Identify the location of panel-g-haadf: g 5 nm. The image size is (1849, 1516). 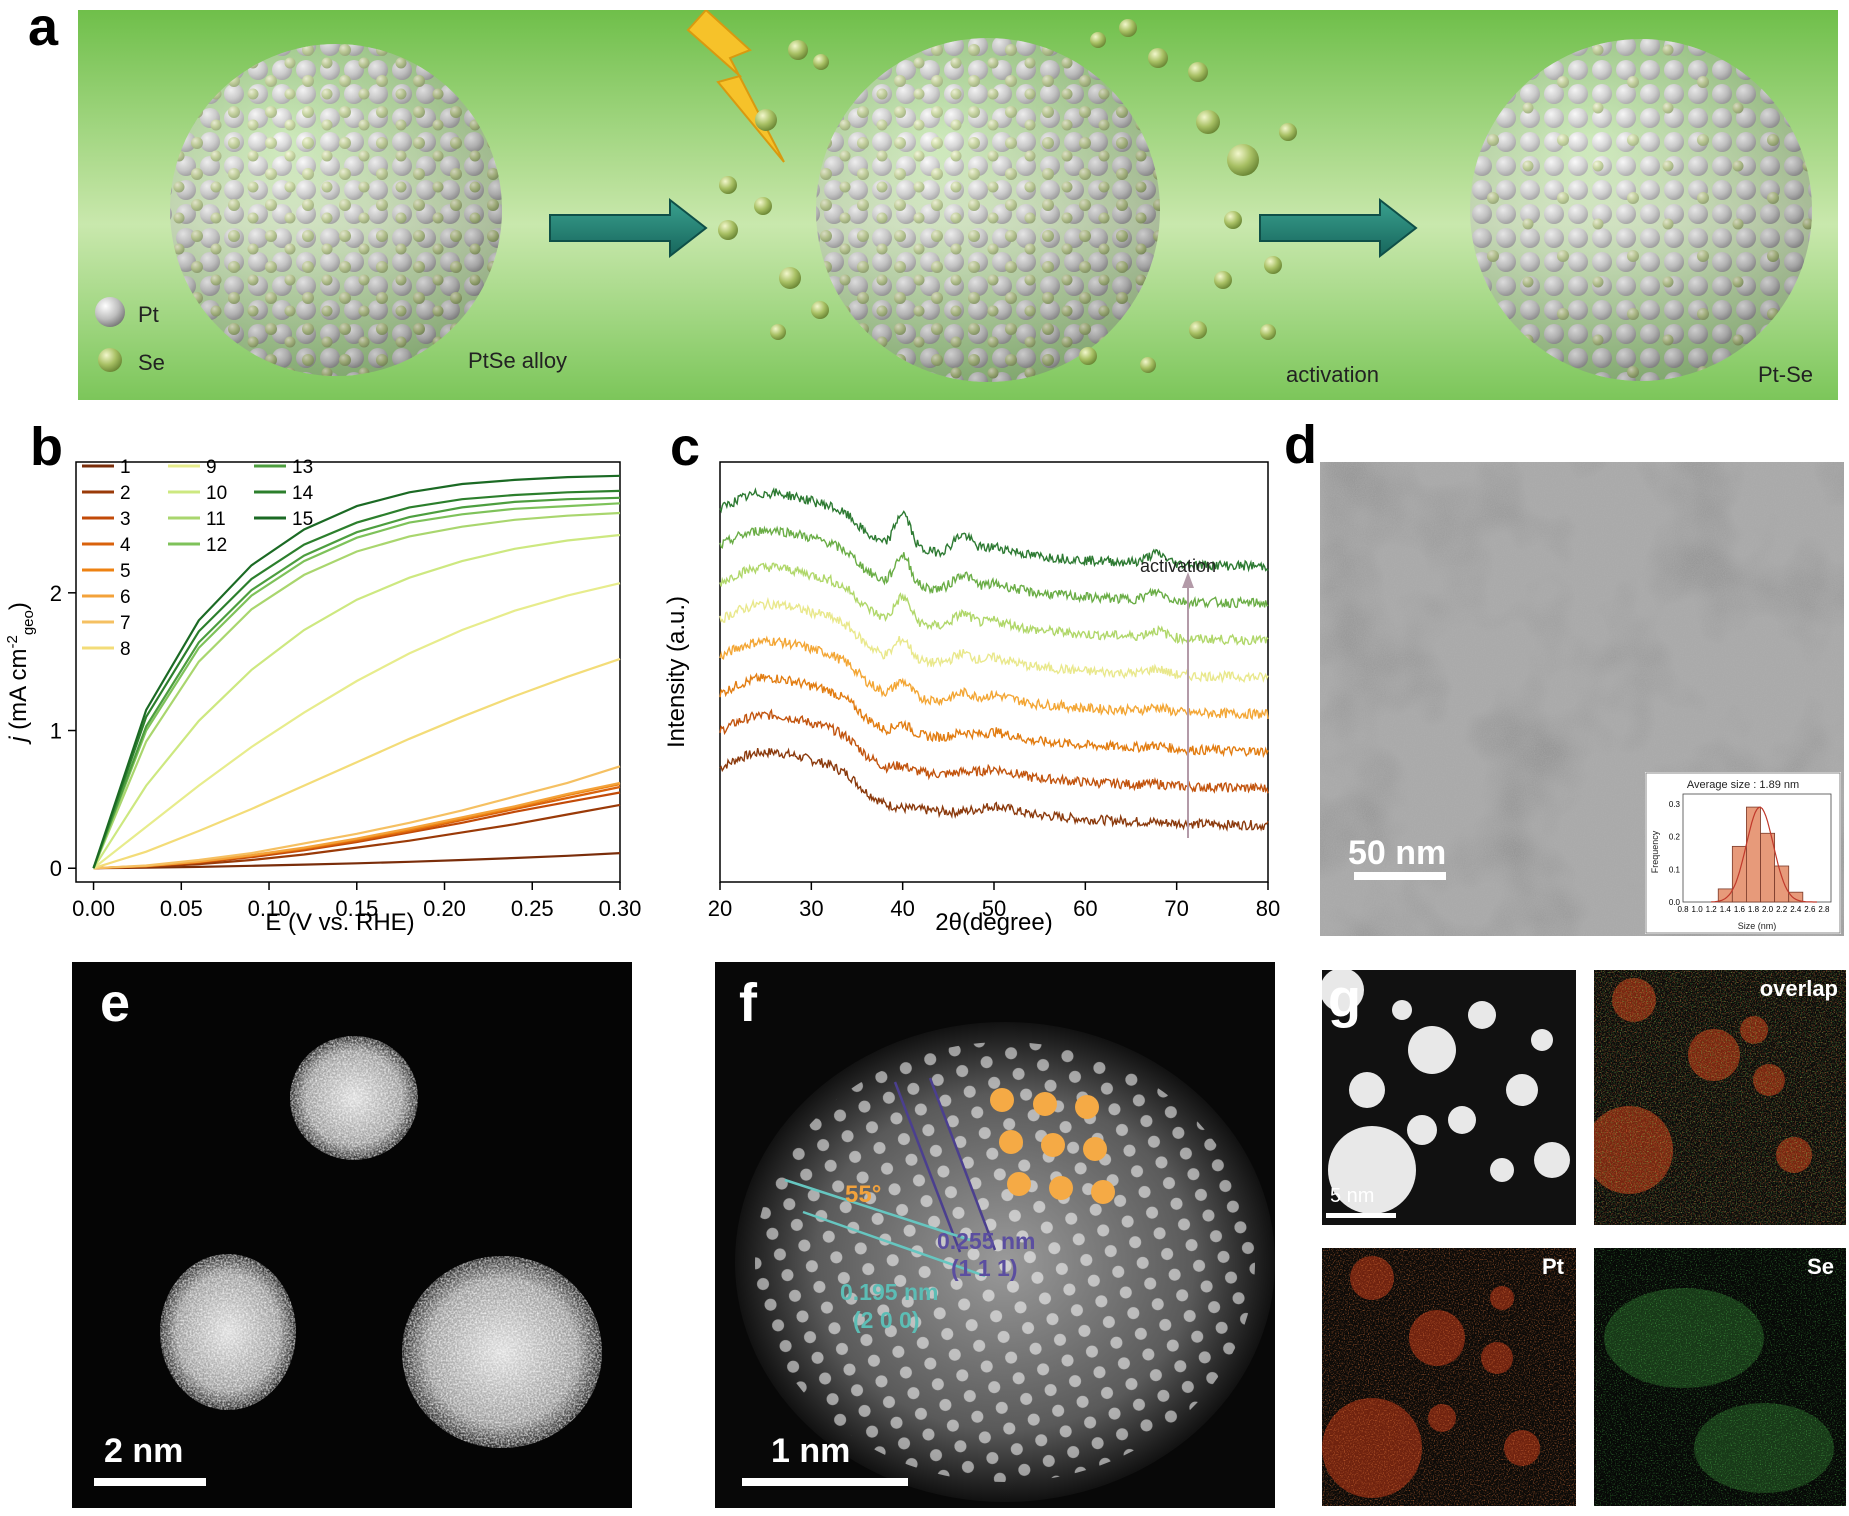
(1449, 1097).